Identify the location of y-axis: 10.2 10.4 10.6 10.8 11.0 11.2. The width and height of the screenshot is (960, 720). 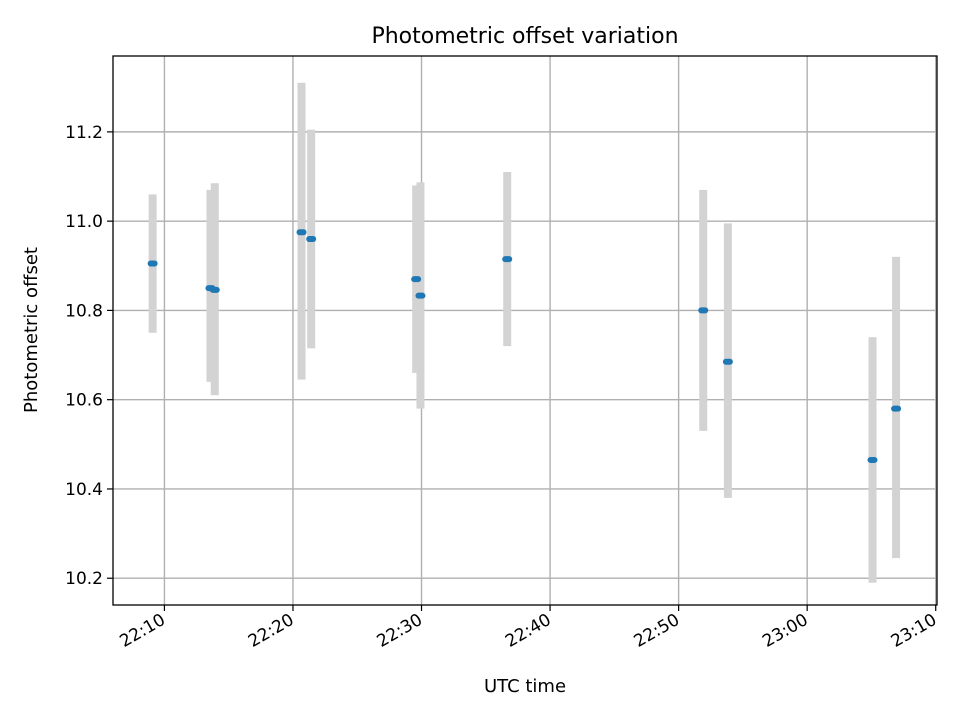
(89, 356).